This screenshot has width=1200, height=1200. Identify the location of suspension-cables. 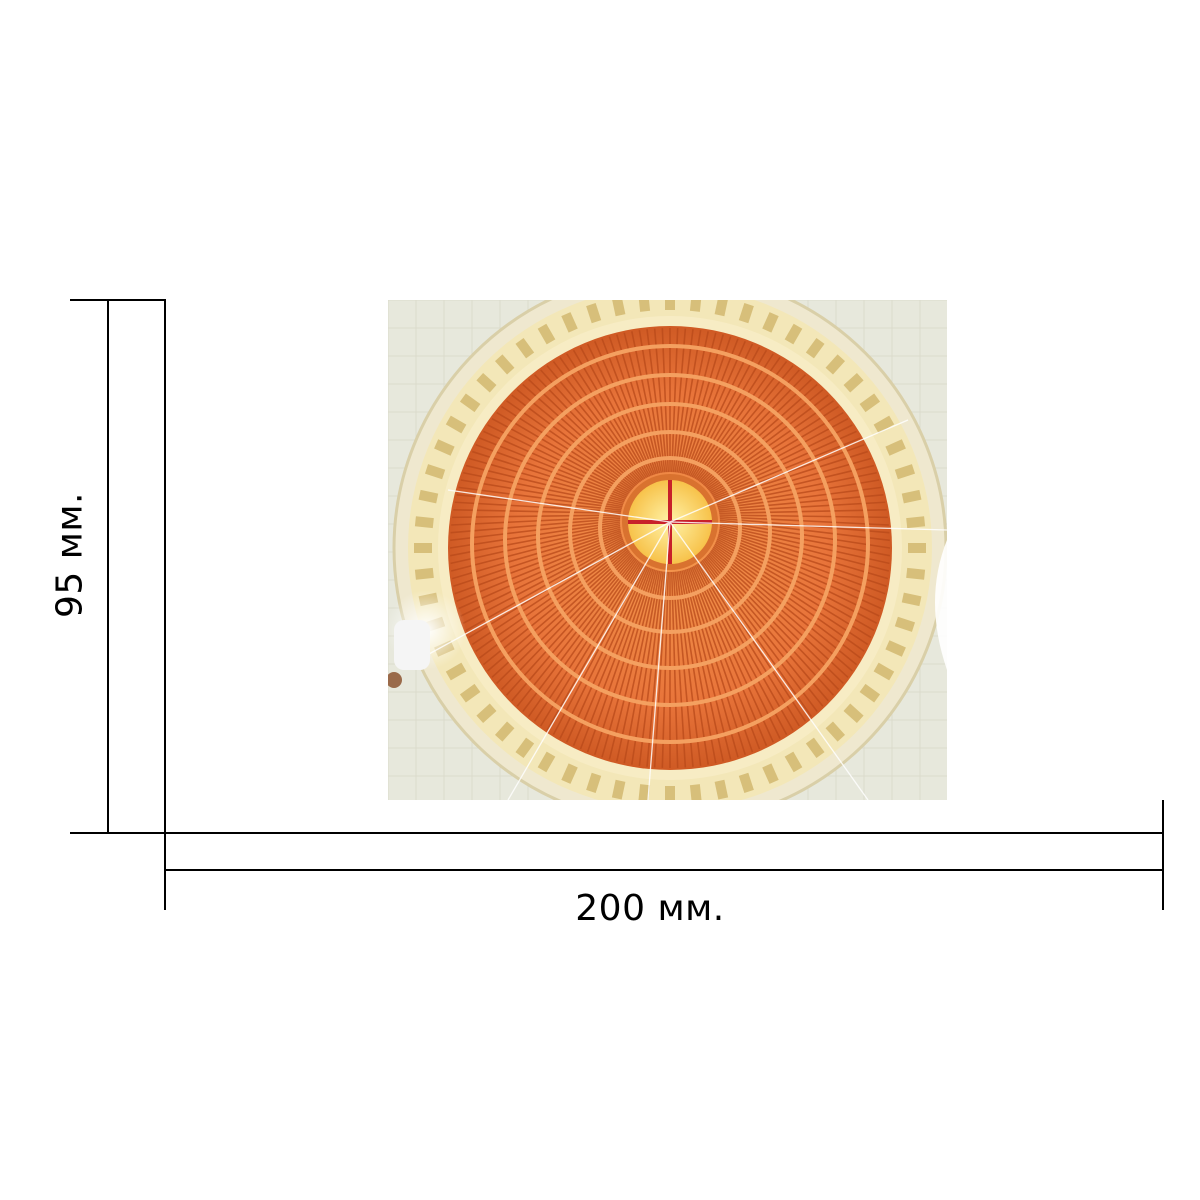
(682, 609).